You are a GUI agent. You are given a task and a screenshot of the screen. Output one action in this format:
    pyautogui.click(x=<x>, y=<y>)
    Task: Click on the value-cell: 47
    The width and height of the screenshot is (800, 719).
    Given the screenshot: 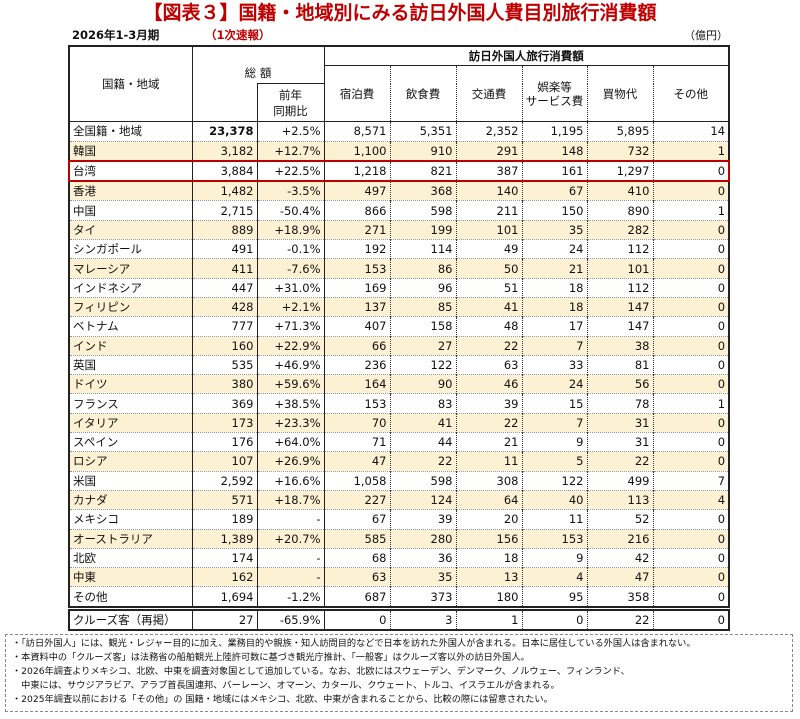 What is the action you would take?
    pyautogui.click(x=357, y=461)
    